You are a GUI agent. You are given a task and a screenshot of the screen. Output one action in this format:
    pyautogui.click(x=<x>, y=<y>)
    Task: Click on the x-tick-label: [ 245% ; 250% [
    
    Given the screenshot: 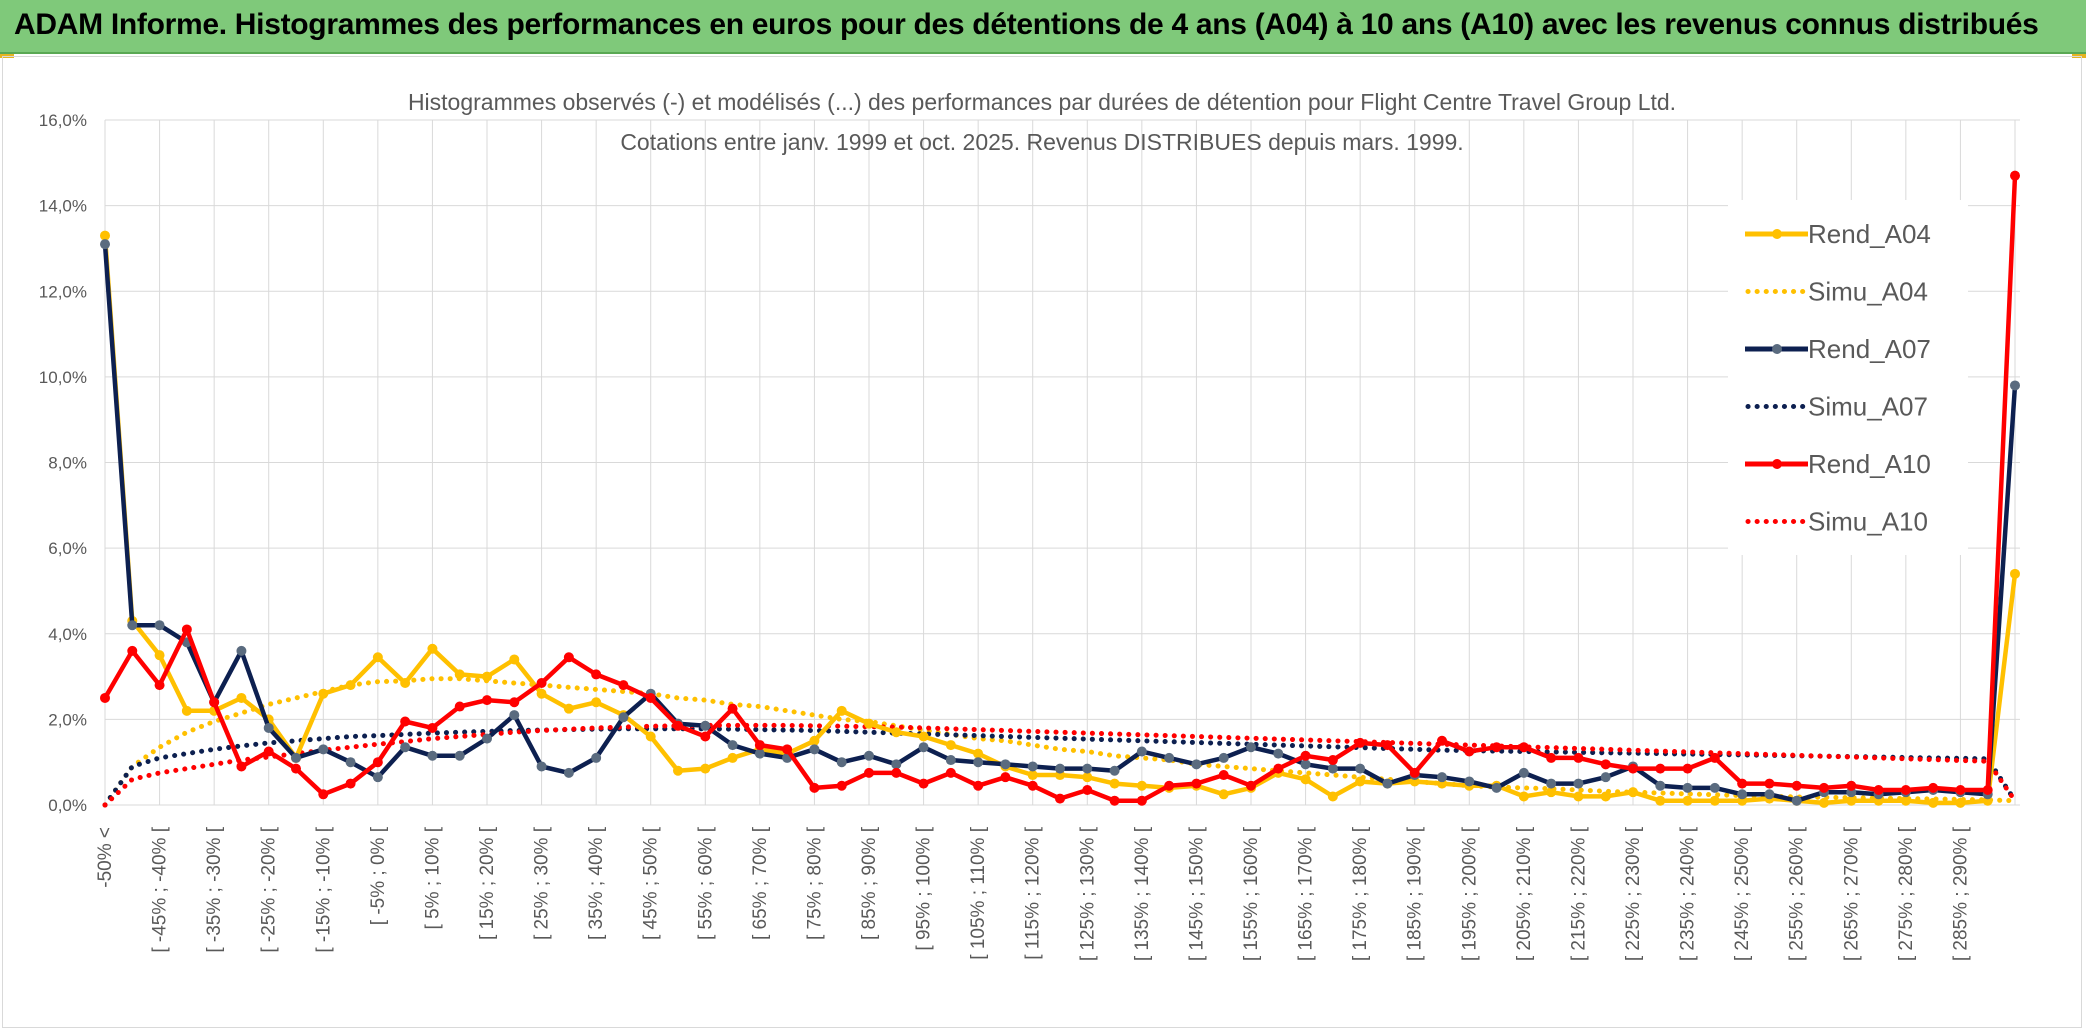 What is the action you would take?
    pyautogui.click(x=1742, y=893)
    